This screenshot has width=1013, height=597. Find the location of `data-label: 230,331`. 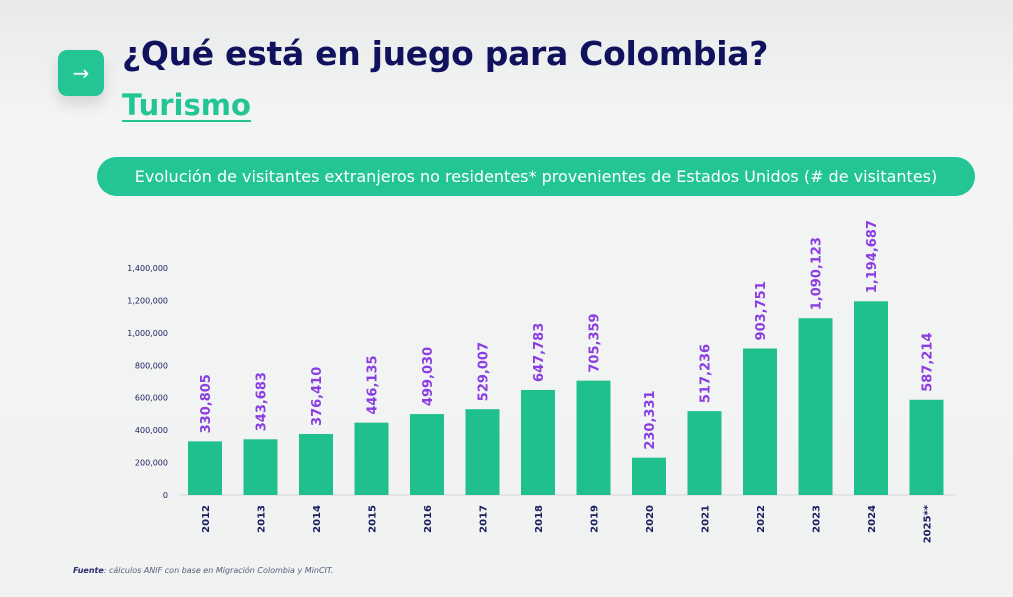

data-label: 230,331 is located at coordinates (650, 419).